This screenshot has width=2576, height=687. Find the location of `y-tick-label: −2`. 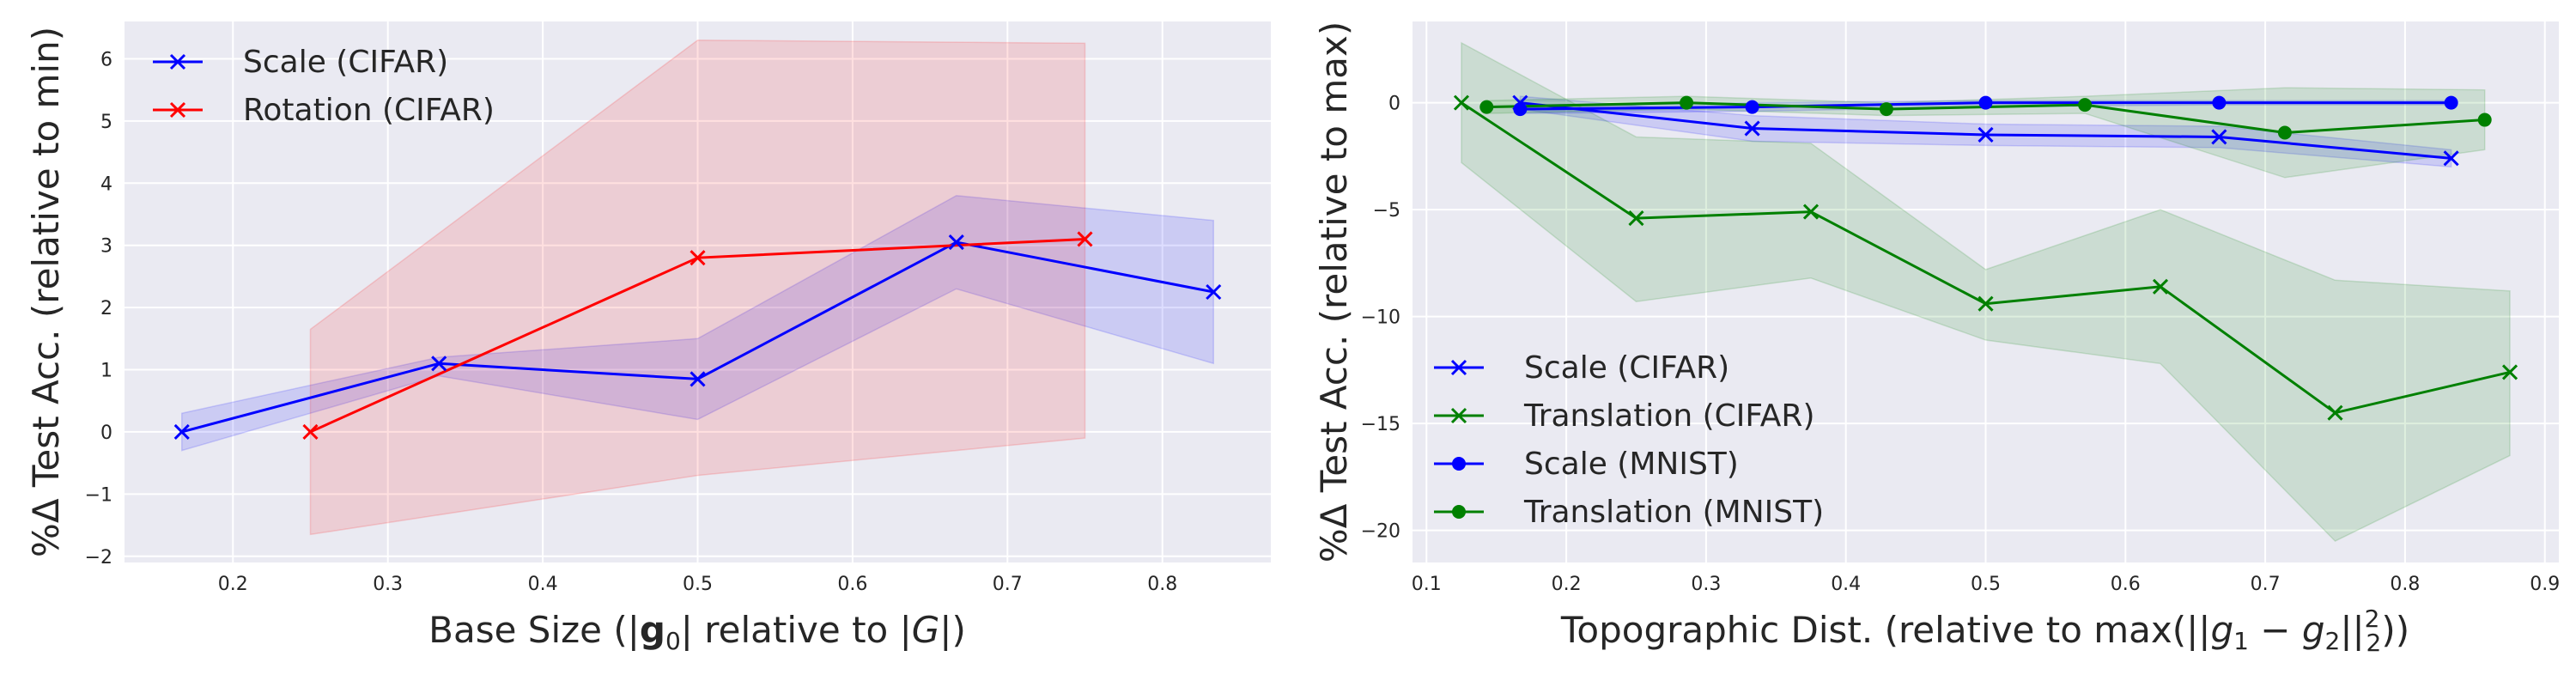

y-tick-label: −2 is located at coordinates (98, 557).